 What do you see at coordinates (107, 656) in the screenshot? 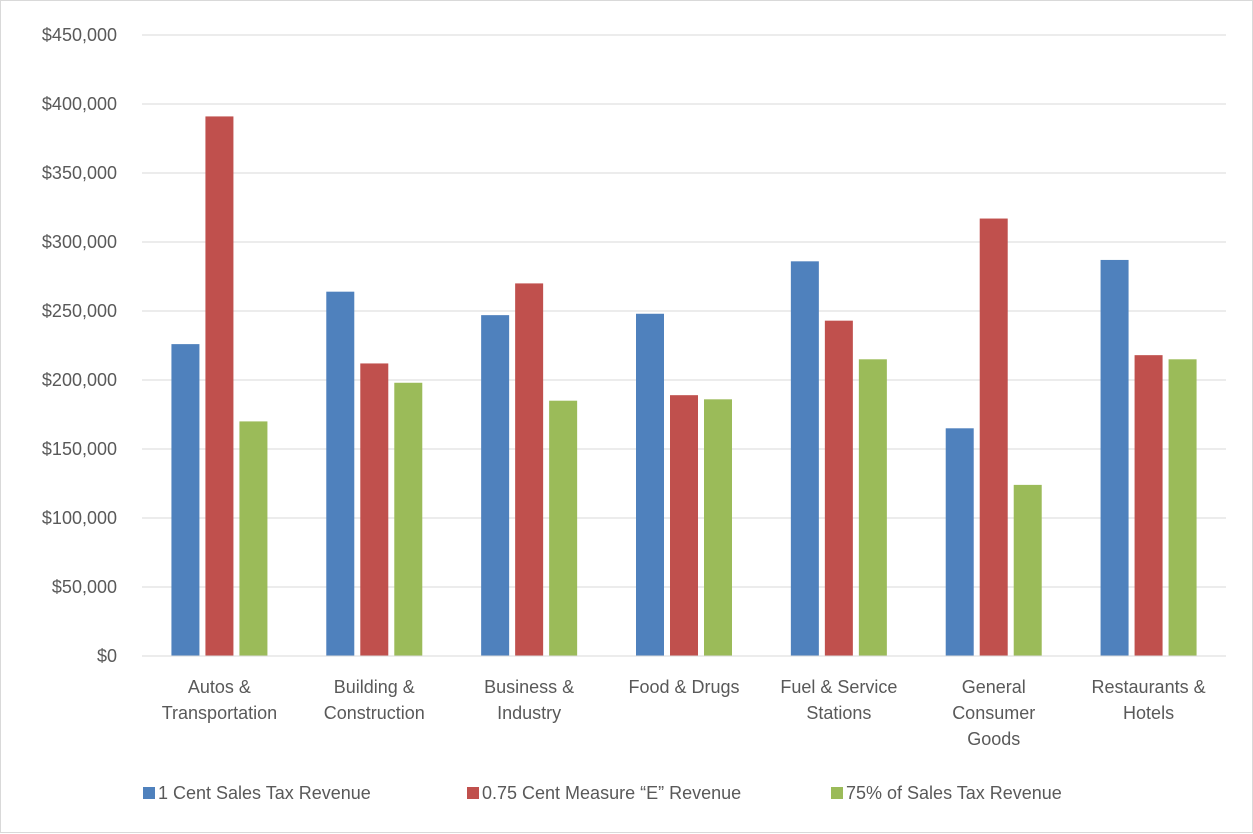
I see `y-tick-label: $0` at bounding box center [107, 656].